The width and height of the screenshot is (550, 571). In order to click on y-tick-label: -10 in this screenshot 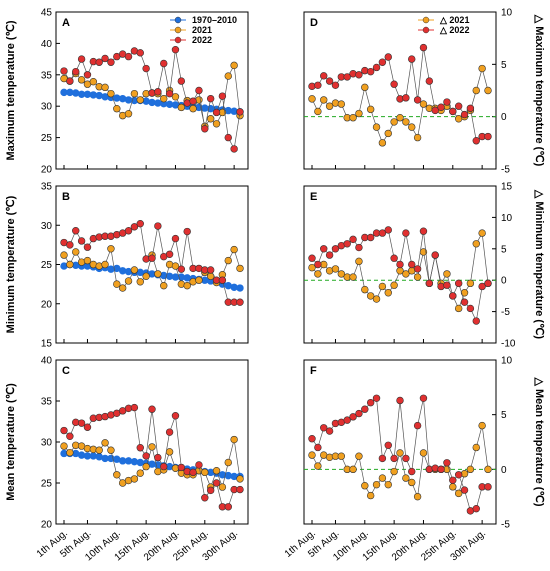, I will do `click(508, 344)`.